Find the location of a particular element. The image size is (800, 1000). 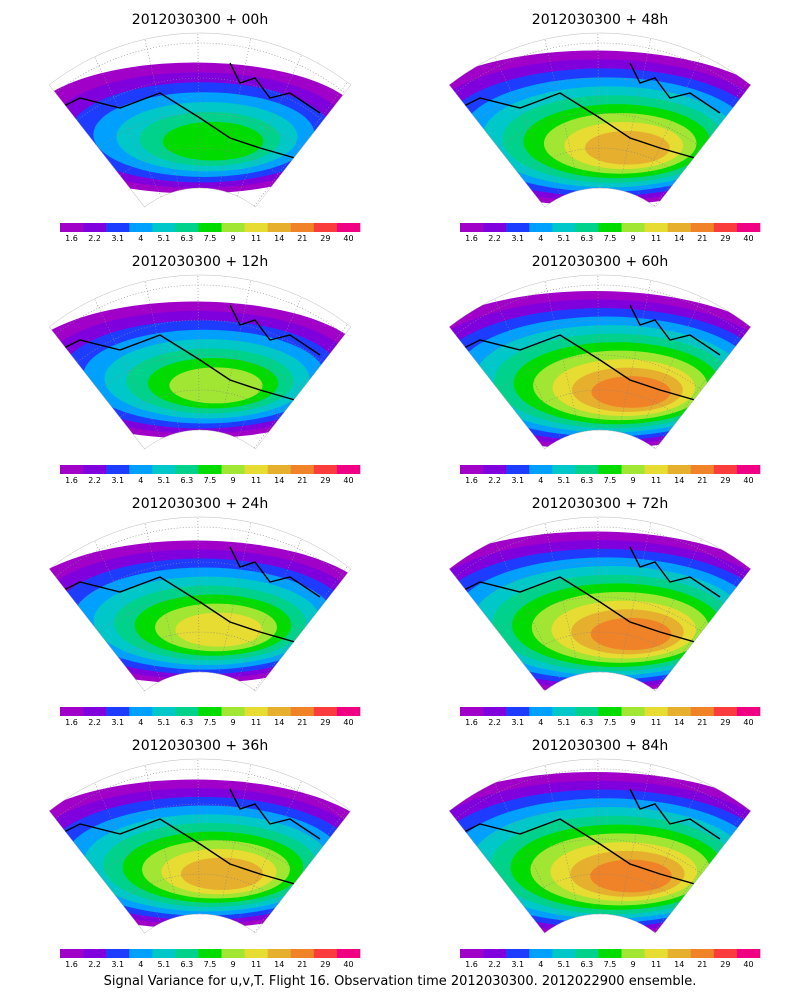

variance-contour is located at coordinates (631, 876).